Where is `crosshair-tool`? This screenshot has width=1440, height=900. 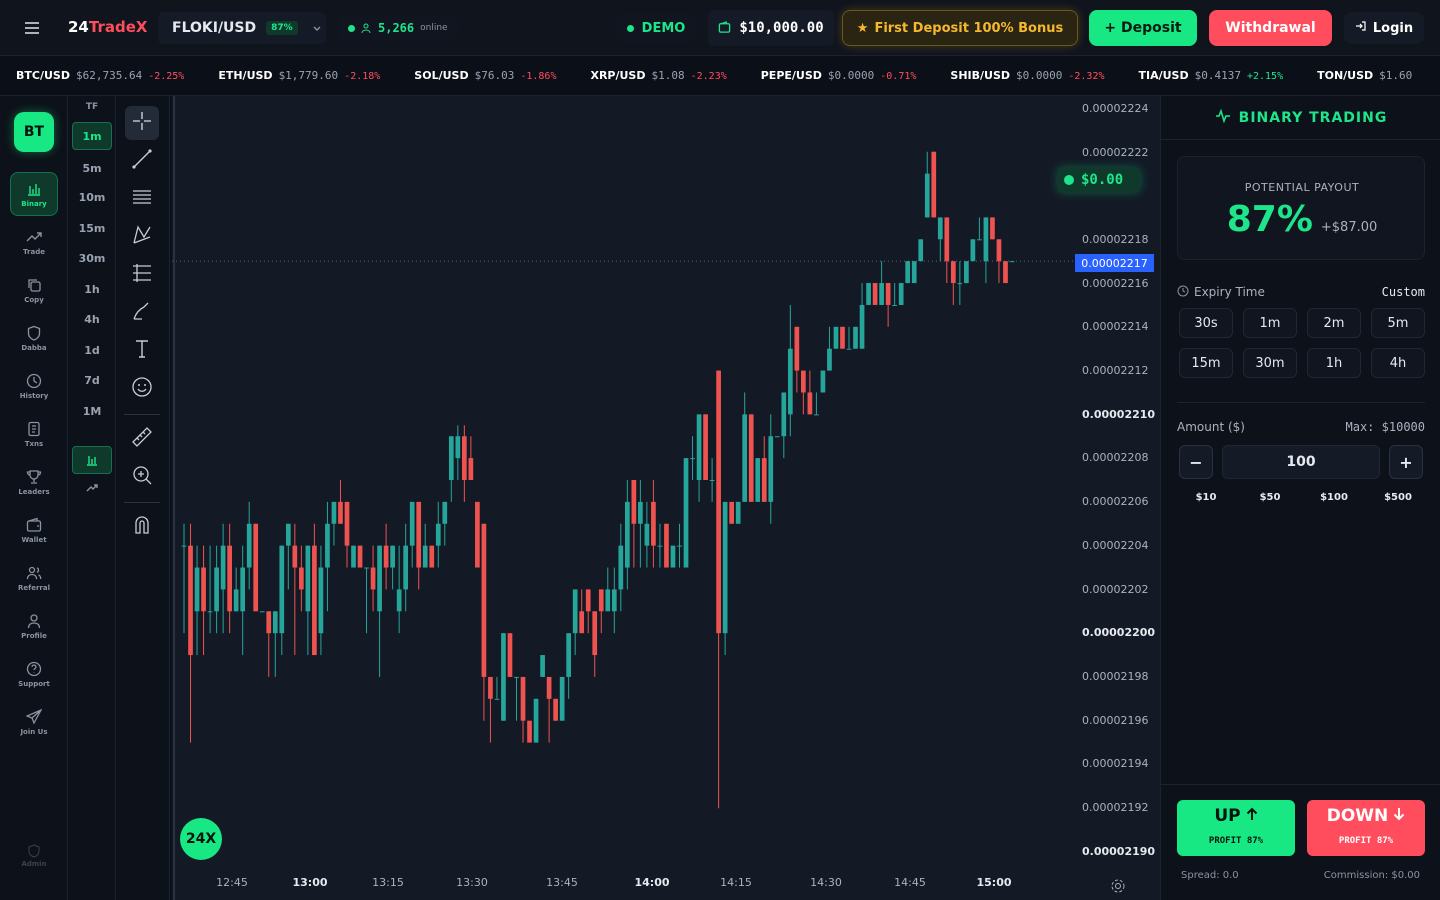
crosshair-tool is located at coordinates (142, 123).